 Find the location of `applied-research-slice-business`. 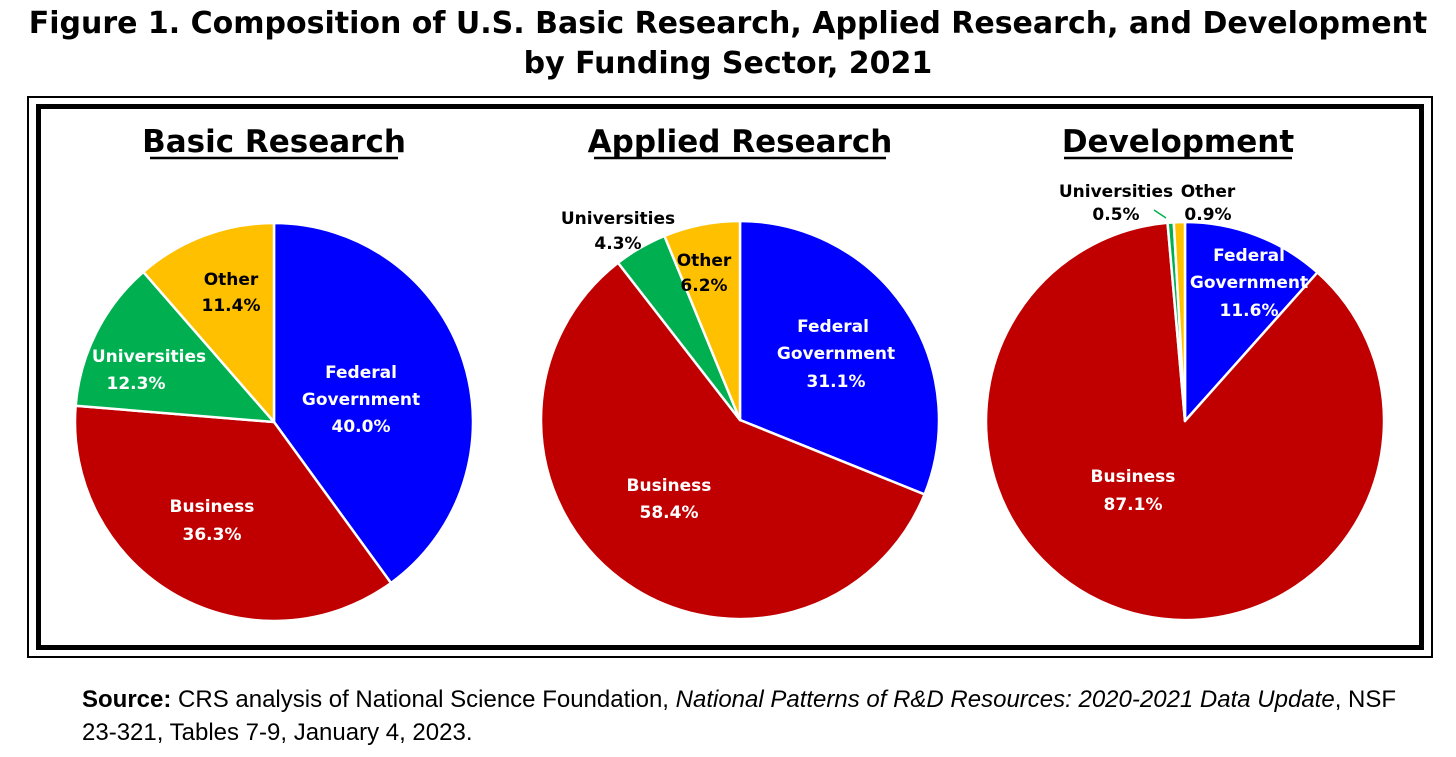

applied-research-slice-business is located at coordinates (732, 441).